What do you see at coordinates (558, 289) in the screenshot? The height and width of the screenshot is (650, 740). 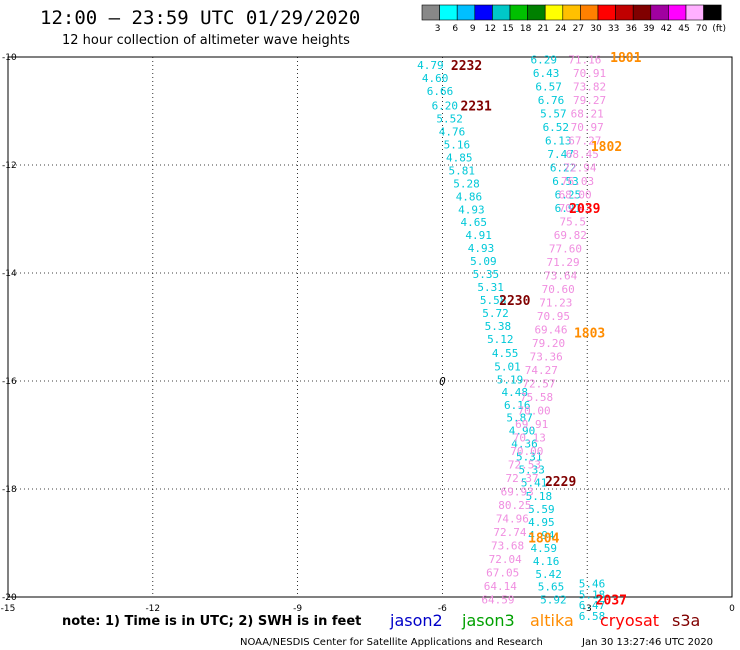 I see `swh-value: 70.60` at bounding box center [558, 289].